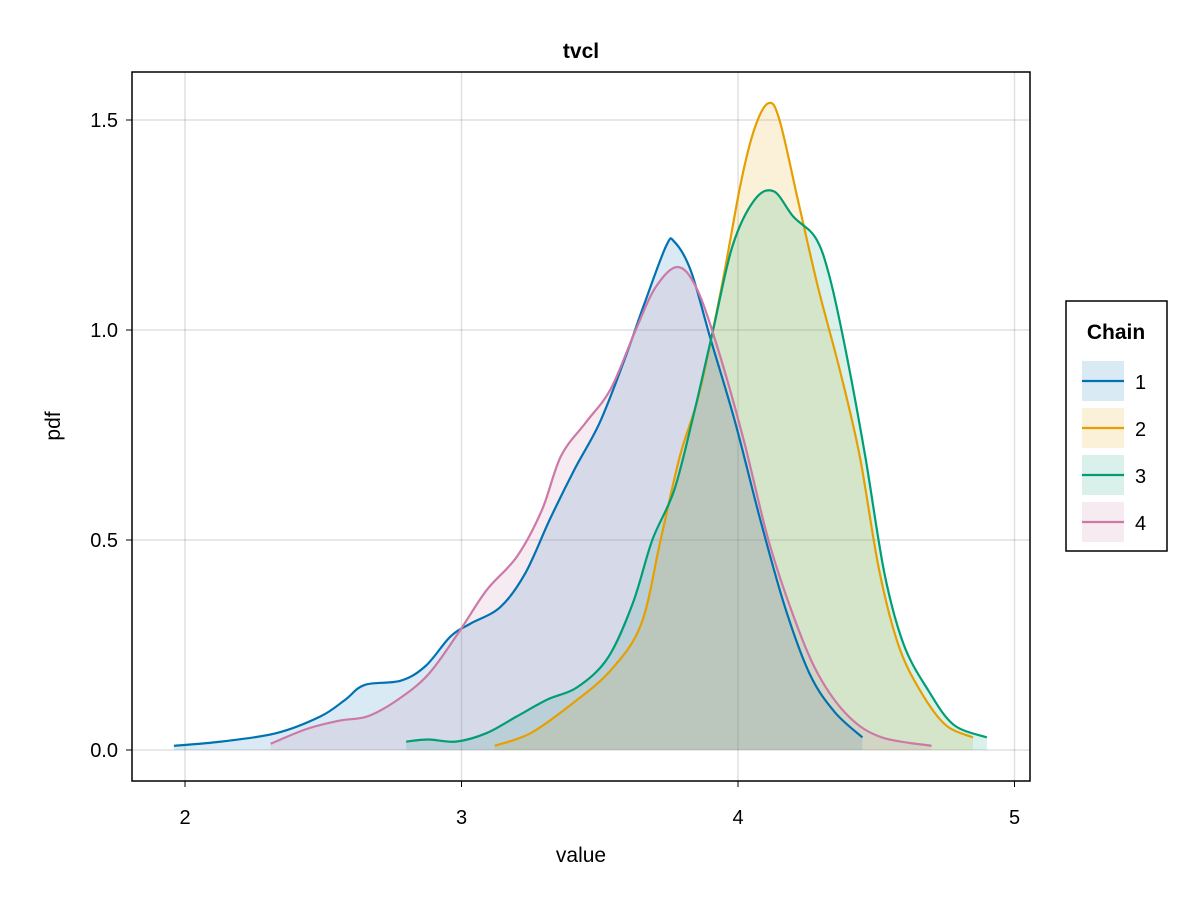  I want to click on legend: Chain 1 2 3 4, so click(1116, 426).